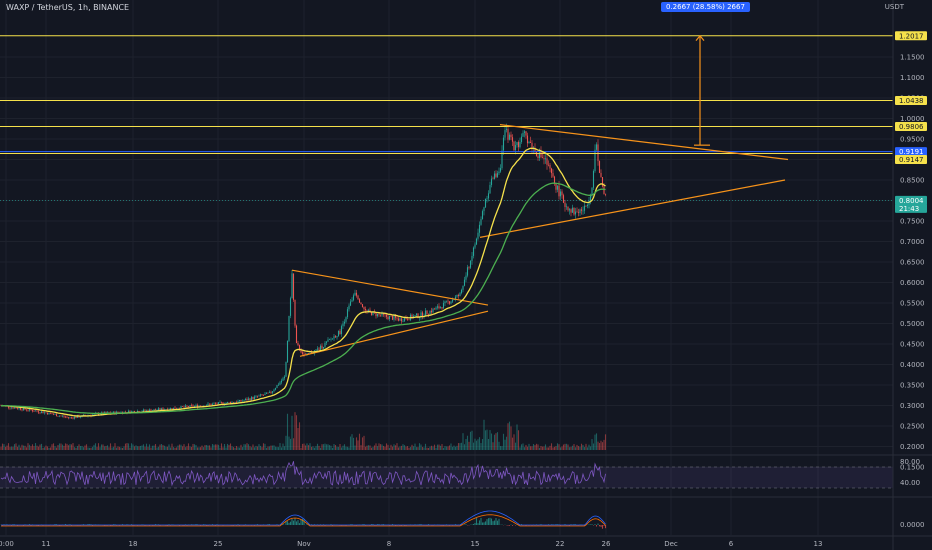 The image size is (932, 550). What do you see at coordinates (911, 127) in the screenshot?
I see `price-label-text: 0.9806` at bounding box center [911, 127].